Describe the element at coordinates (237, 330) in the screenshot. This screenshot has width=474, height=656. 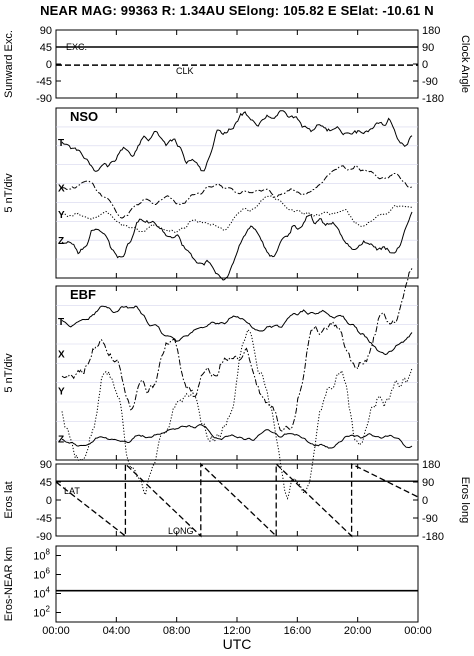
I see `trace-ebf-t` at that location.